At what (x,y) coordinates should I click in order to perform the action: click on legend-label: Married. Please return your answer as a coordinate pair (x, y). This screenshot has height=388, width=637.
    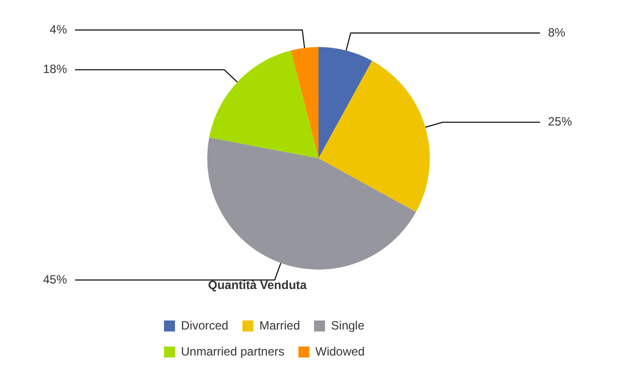
    Looking at the image, I should click on (279, 325).